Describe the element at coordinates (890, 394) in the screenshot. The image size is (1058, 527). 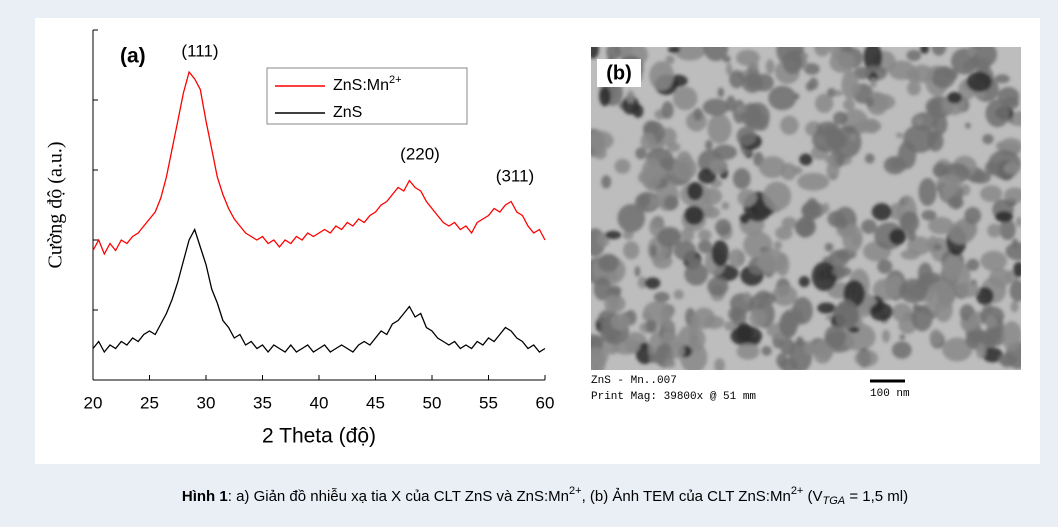
I see `scale-bar-label: 100 nm` at that location.